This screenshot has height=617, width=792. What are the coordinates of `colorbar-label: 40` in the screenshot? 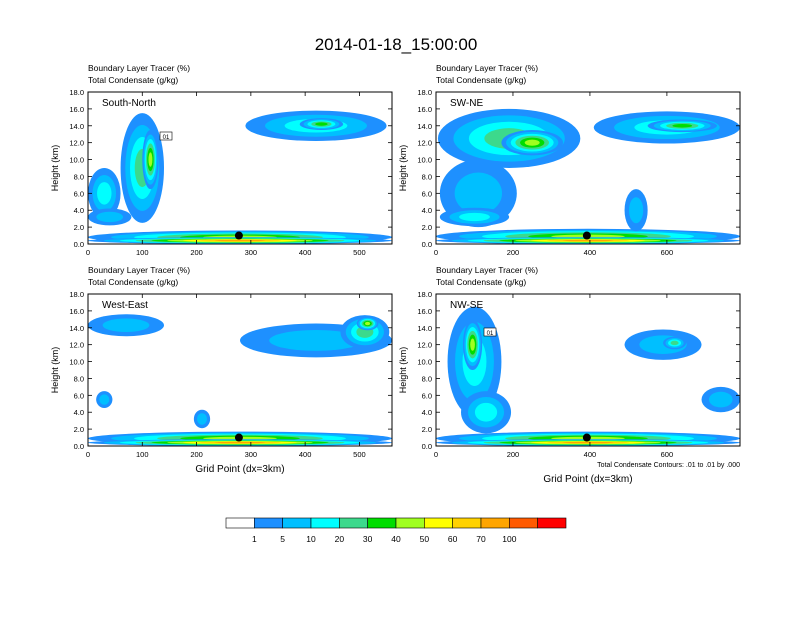 It's located at (396, 539).